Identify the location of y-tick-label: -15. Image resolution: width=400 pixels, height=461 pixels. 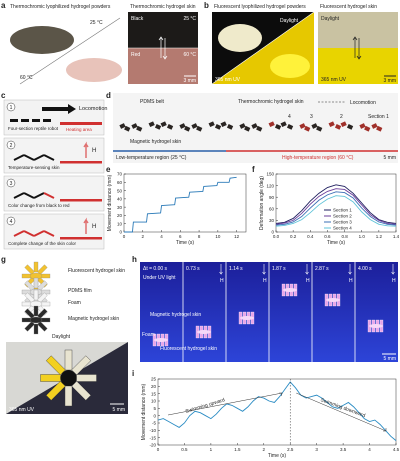
(152, 437).